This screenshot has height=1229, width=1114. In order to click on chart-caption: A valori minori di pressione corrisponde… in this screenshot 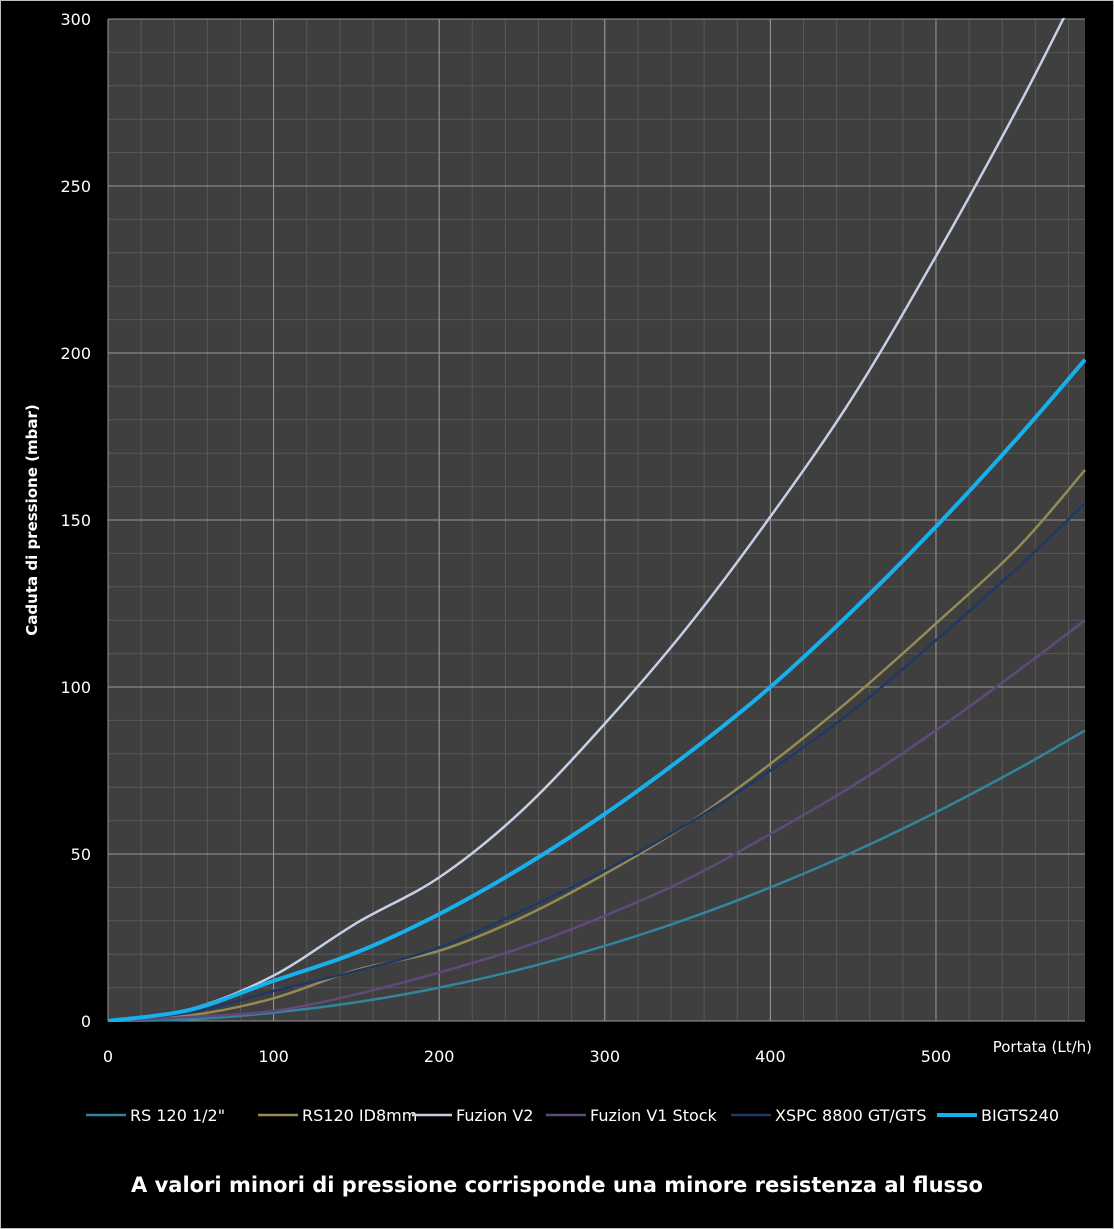, I will do `click(557, 1185)`.